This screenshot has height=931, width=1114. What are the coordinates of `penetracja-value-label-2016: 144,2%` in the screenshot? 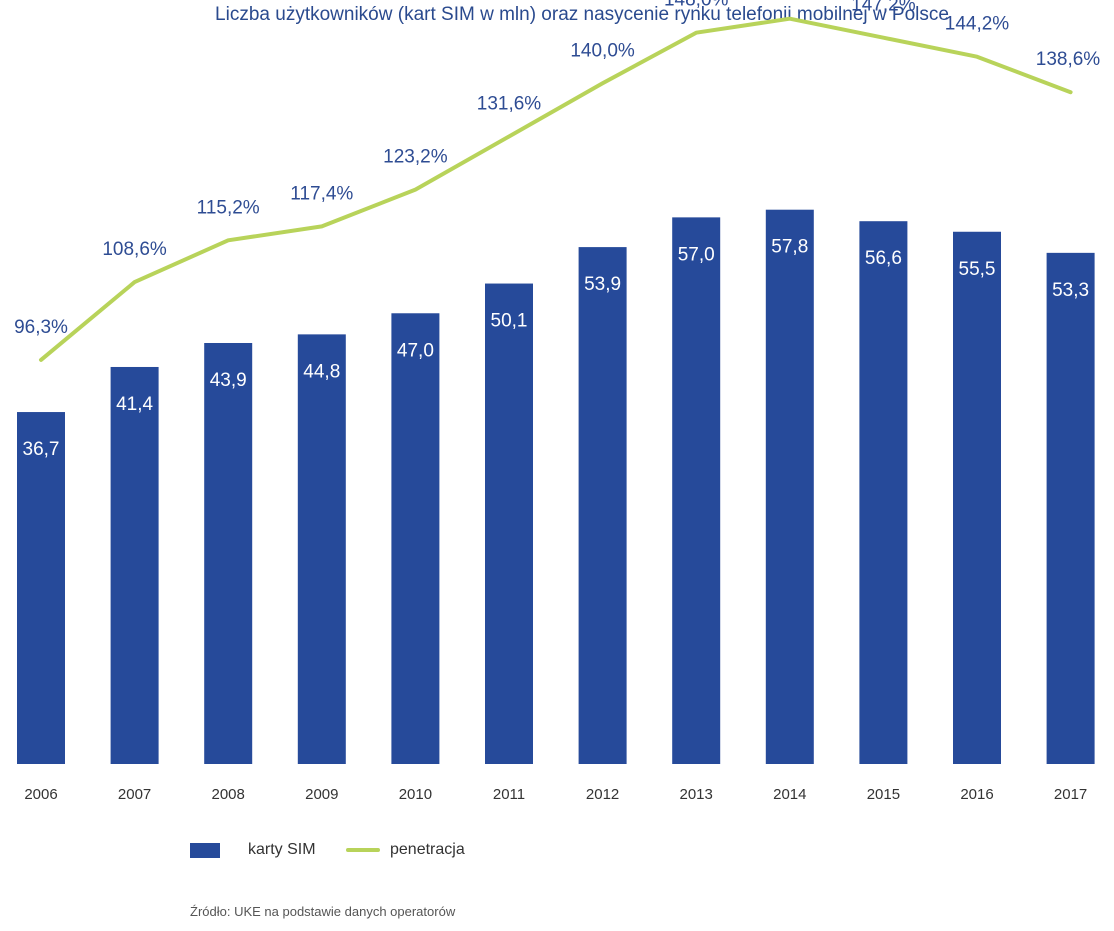 It's located at (977, 24).